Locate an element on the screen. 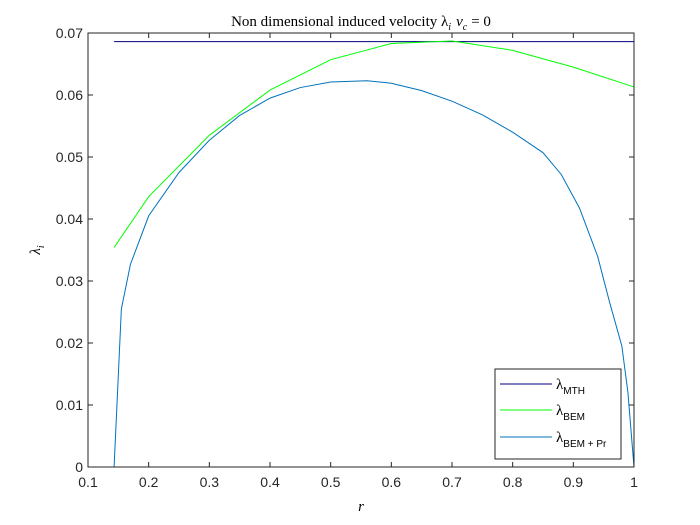 This screenshot has height=525, width=700. legend-sub-bem: BEM is located at coordinates (574, 417).